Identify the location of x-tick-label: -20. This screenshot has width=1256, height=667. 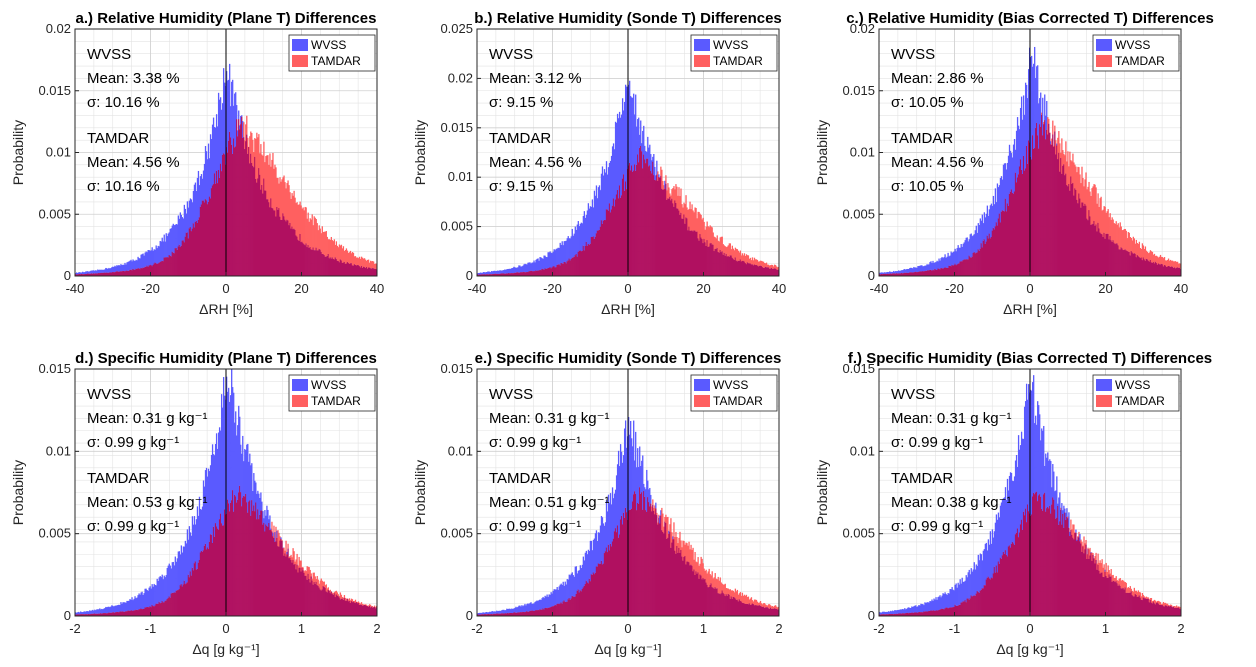
(552, 288).